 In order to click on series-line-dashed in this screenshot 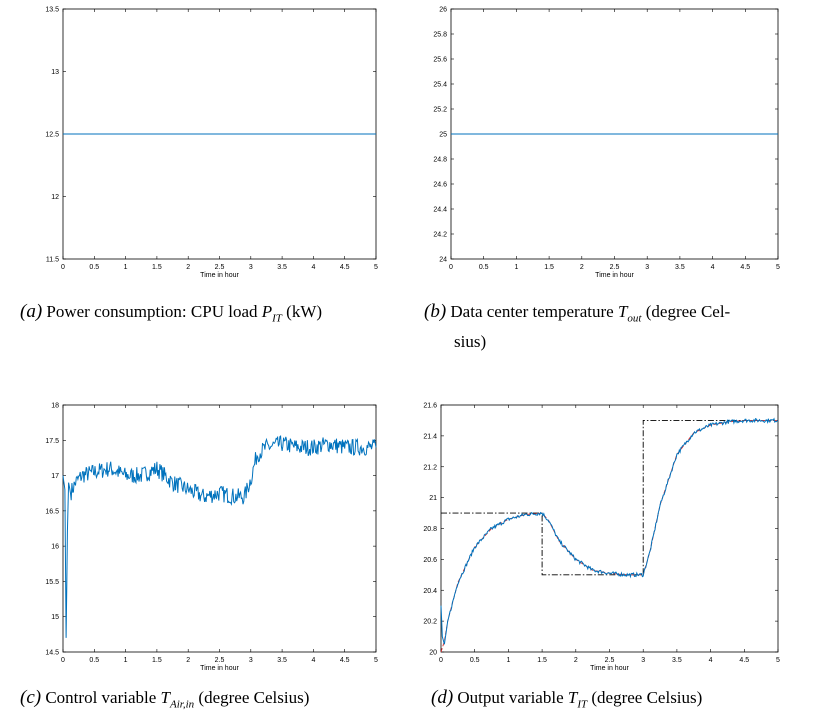, I will do `click(609, 536)`.